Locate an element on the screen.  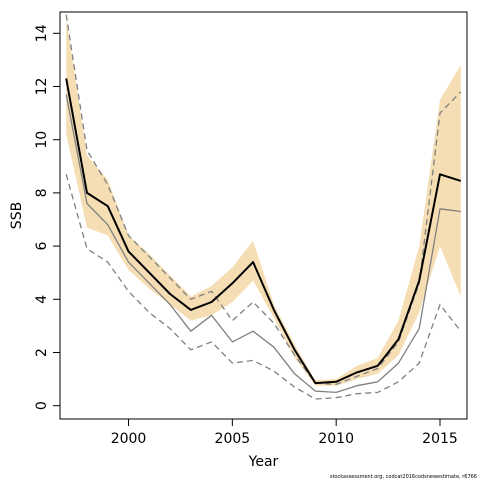
y-axis: 0 2 4 6 8 10 12 14 is located at coordinates (47, 217).